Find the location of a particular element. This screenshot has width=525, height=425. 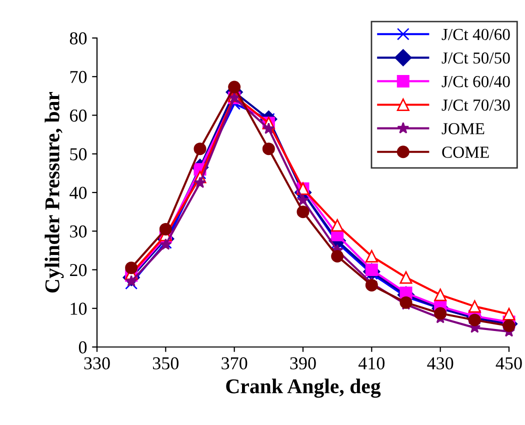

y-tick-label: 70 is located at coordinates (78, 77).